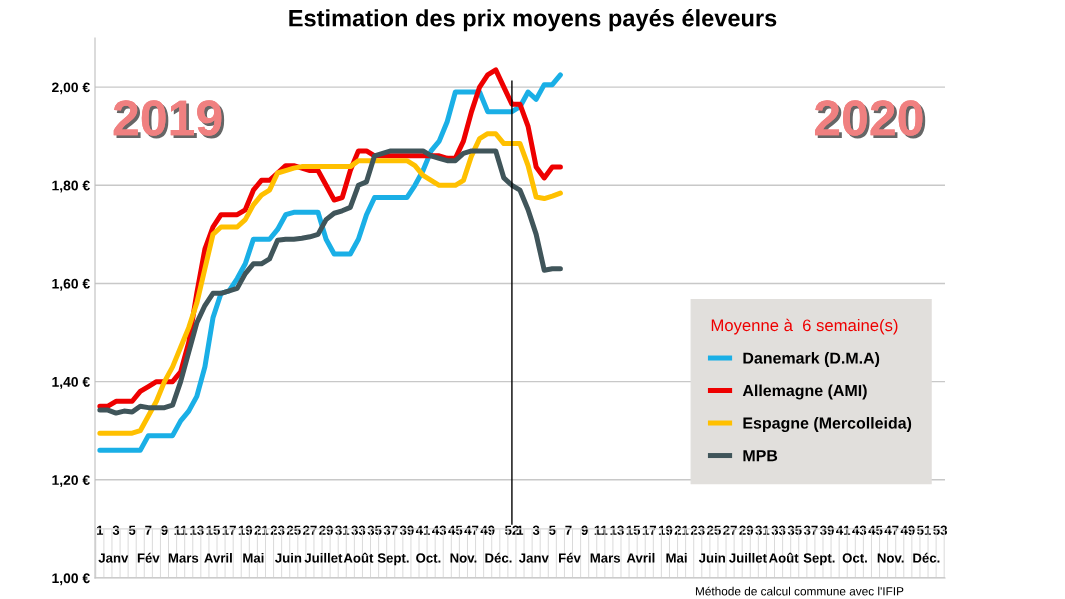  What do you see at coordinates (924, 530) in the screenshot?
I see `x-tick-label: 51` at bounding box center [924, 530].